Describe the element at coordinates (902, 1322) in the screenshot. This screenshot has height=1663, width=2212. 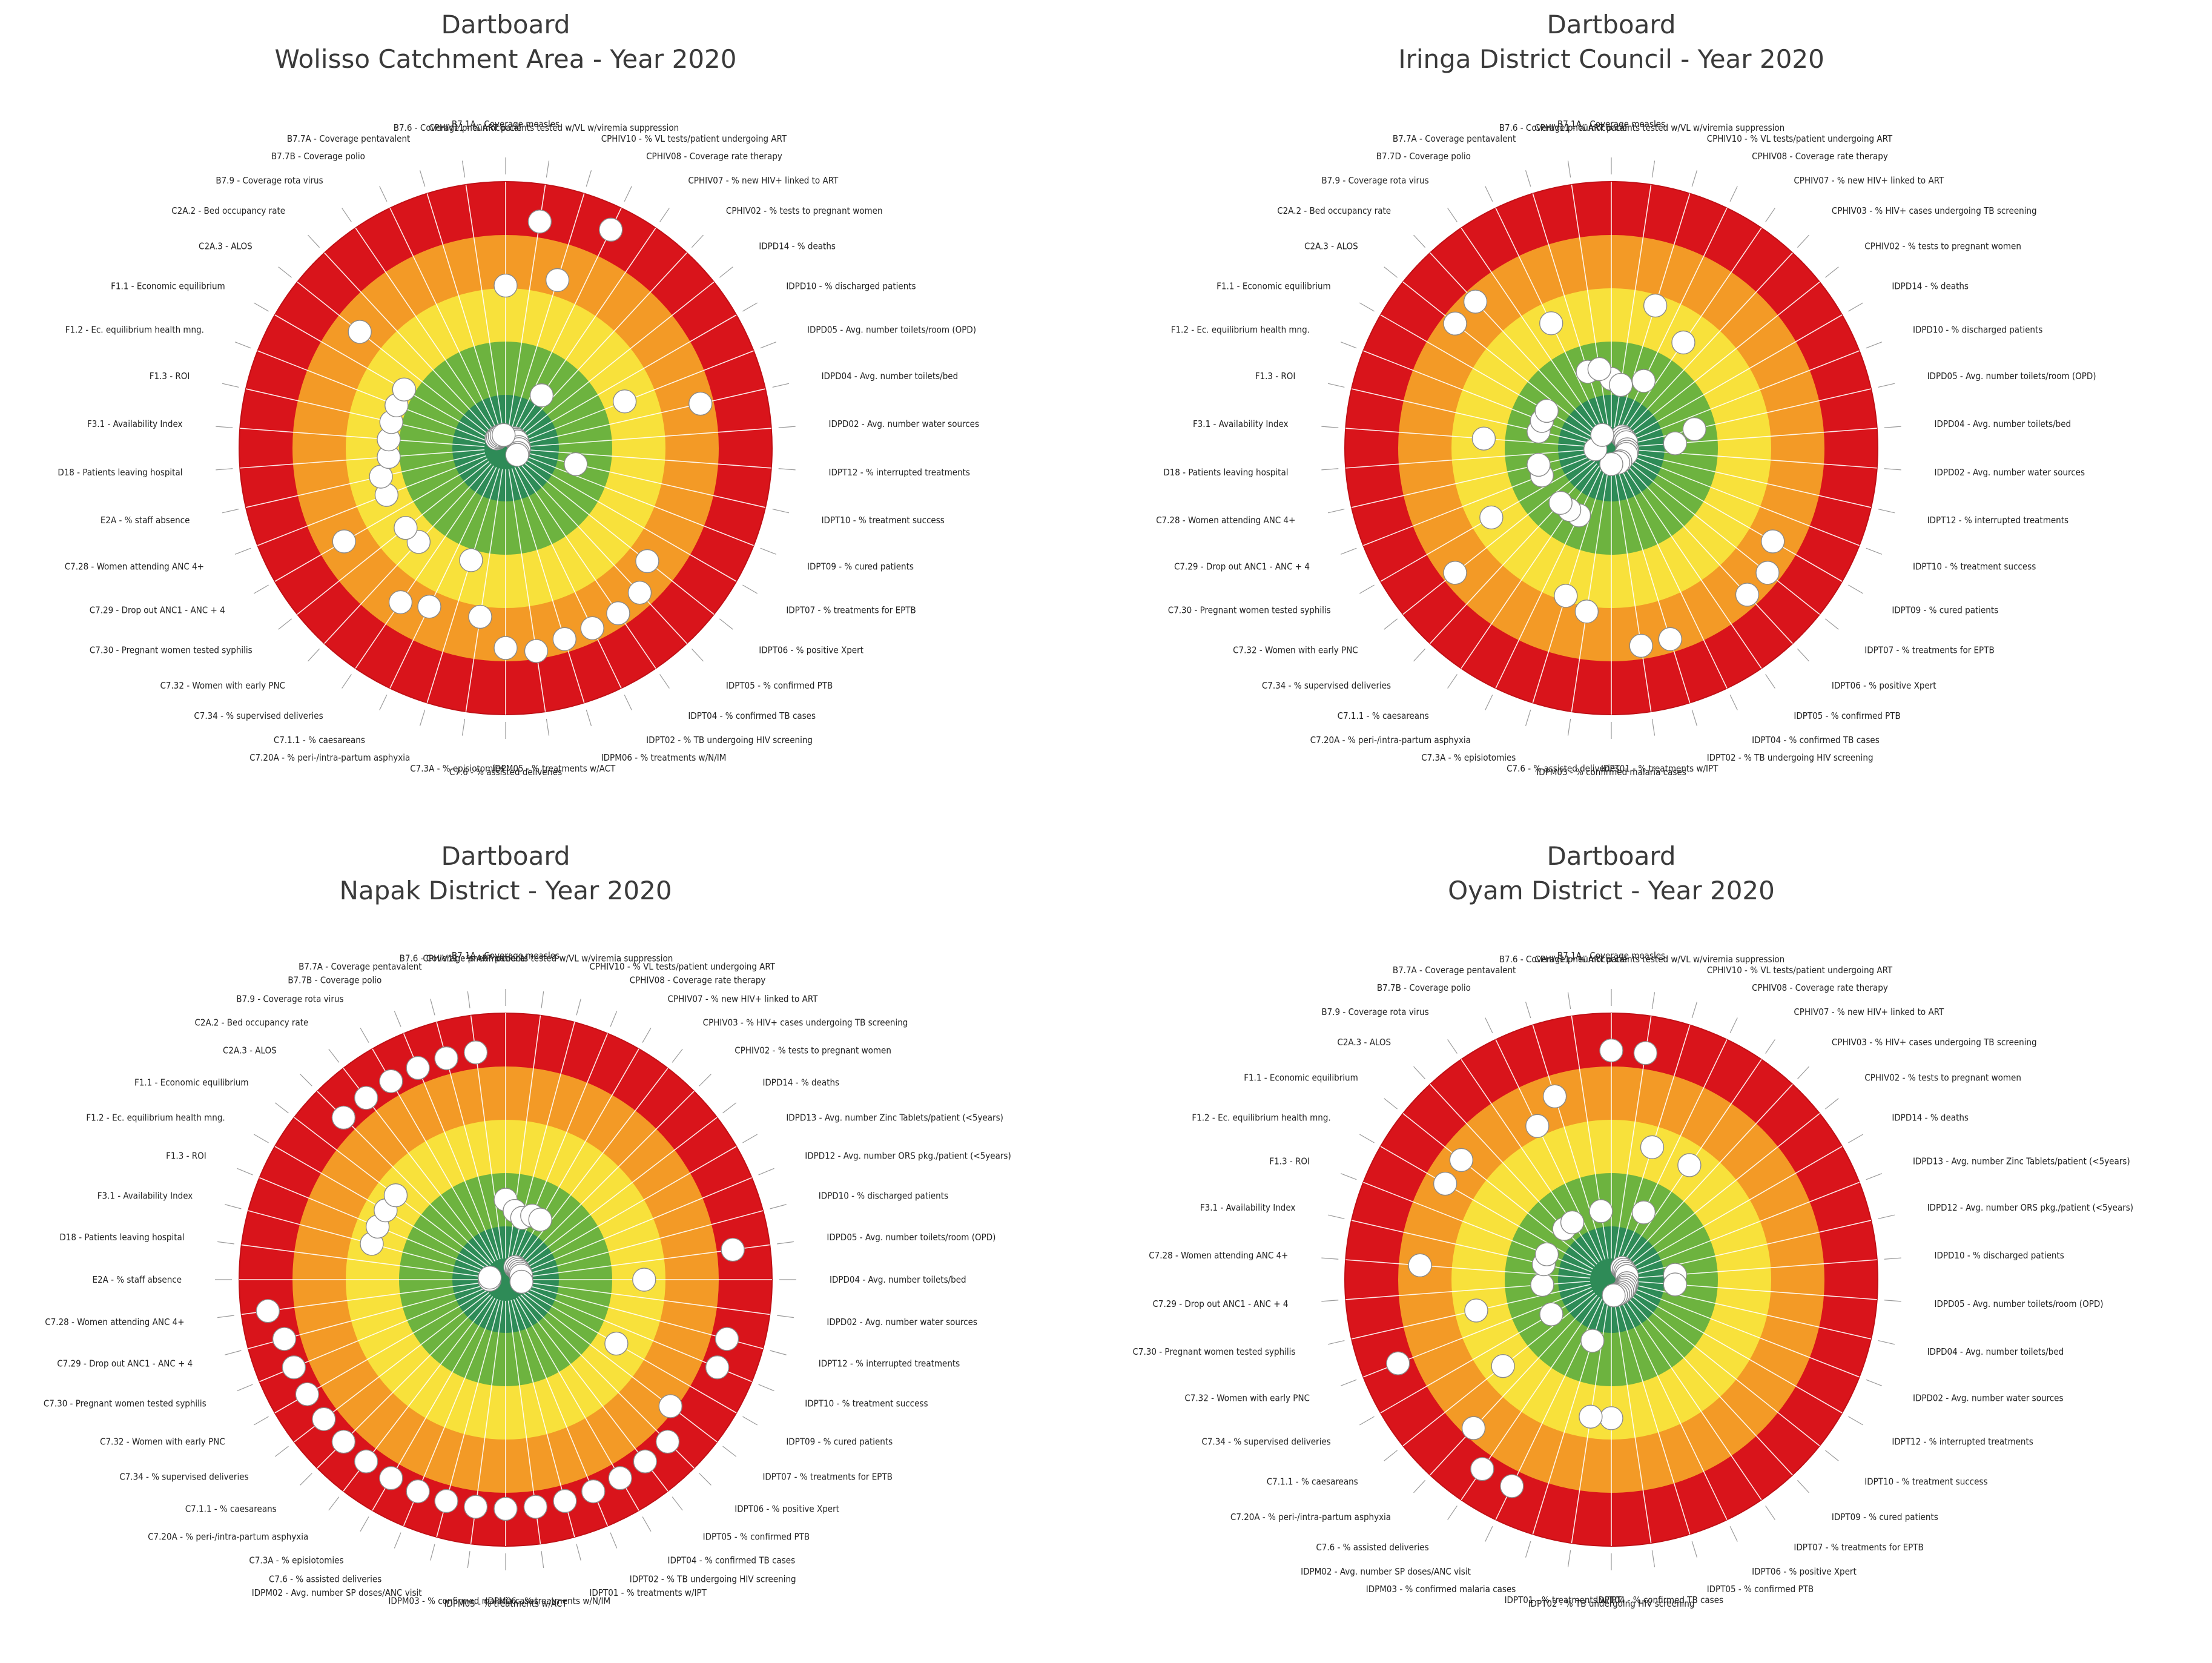
I see `indicator-label: IDPD02 - Avg. number water sources` at that location.